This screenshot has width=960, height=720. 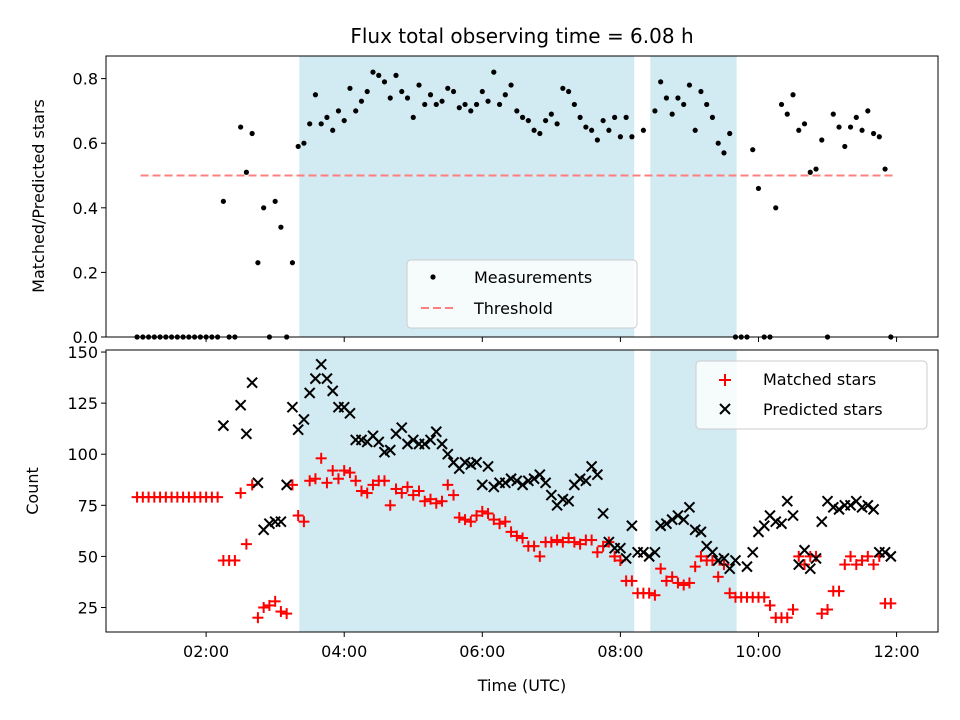 I want to click on legend-matched-label: Matched stars, so click(x=819, y=379).